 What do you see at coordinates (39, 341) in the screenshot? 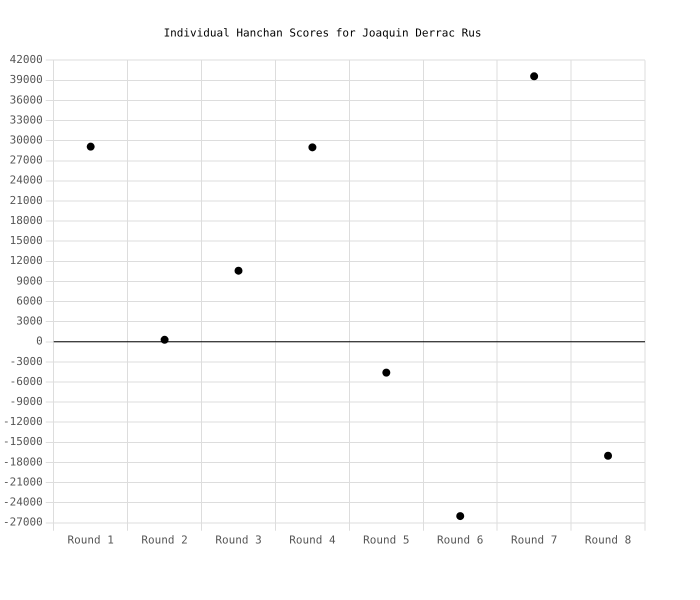
I see `y-tick-label: 0` at bounding box center [39, 341].